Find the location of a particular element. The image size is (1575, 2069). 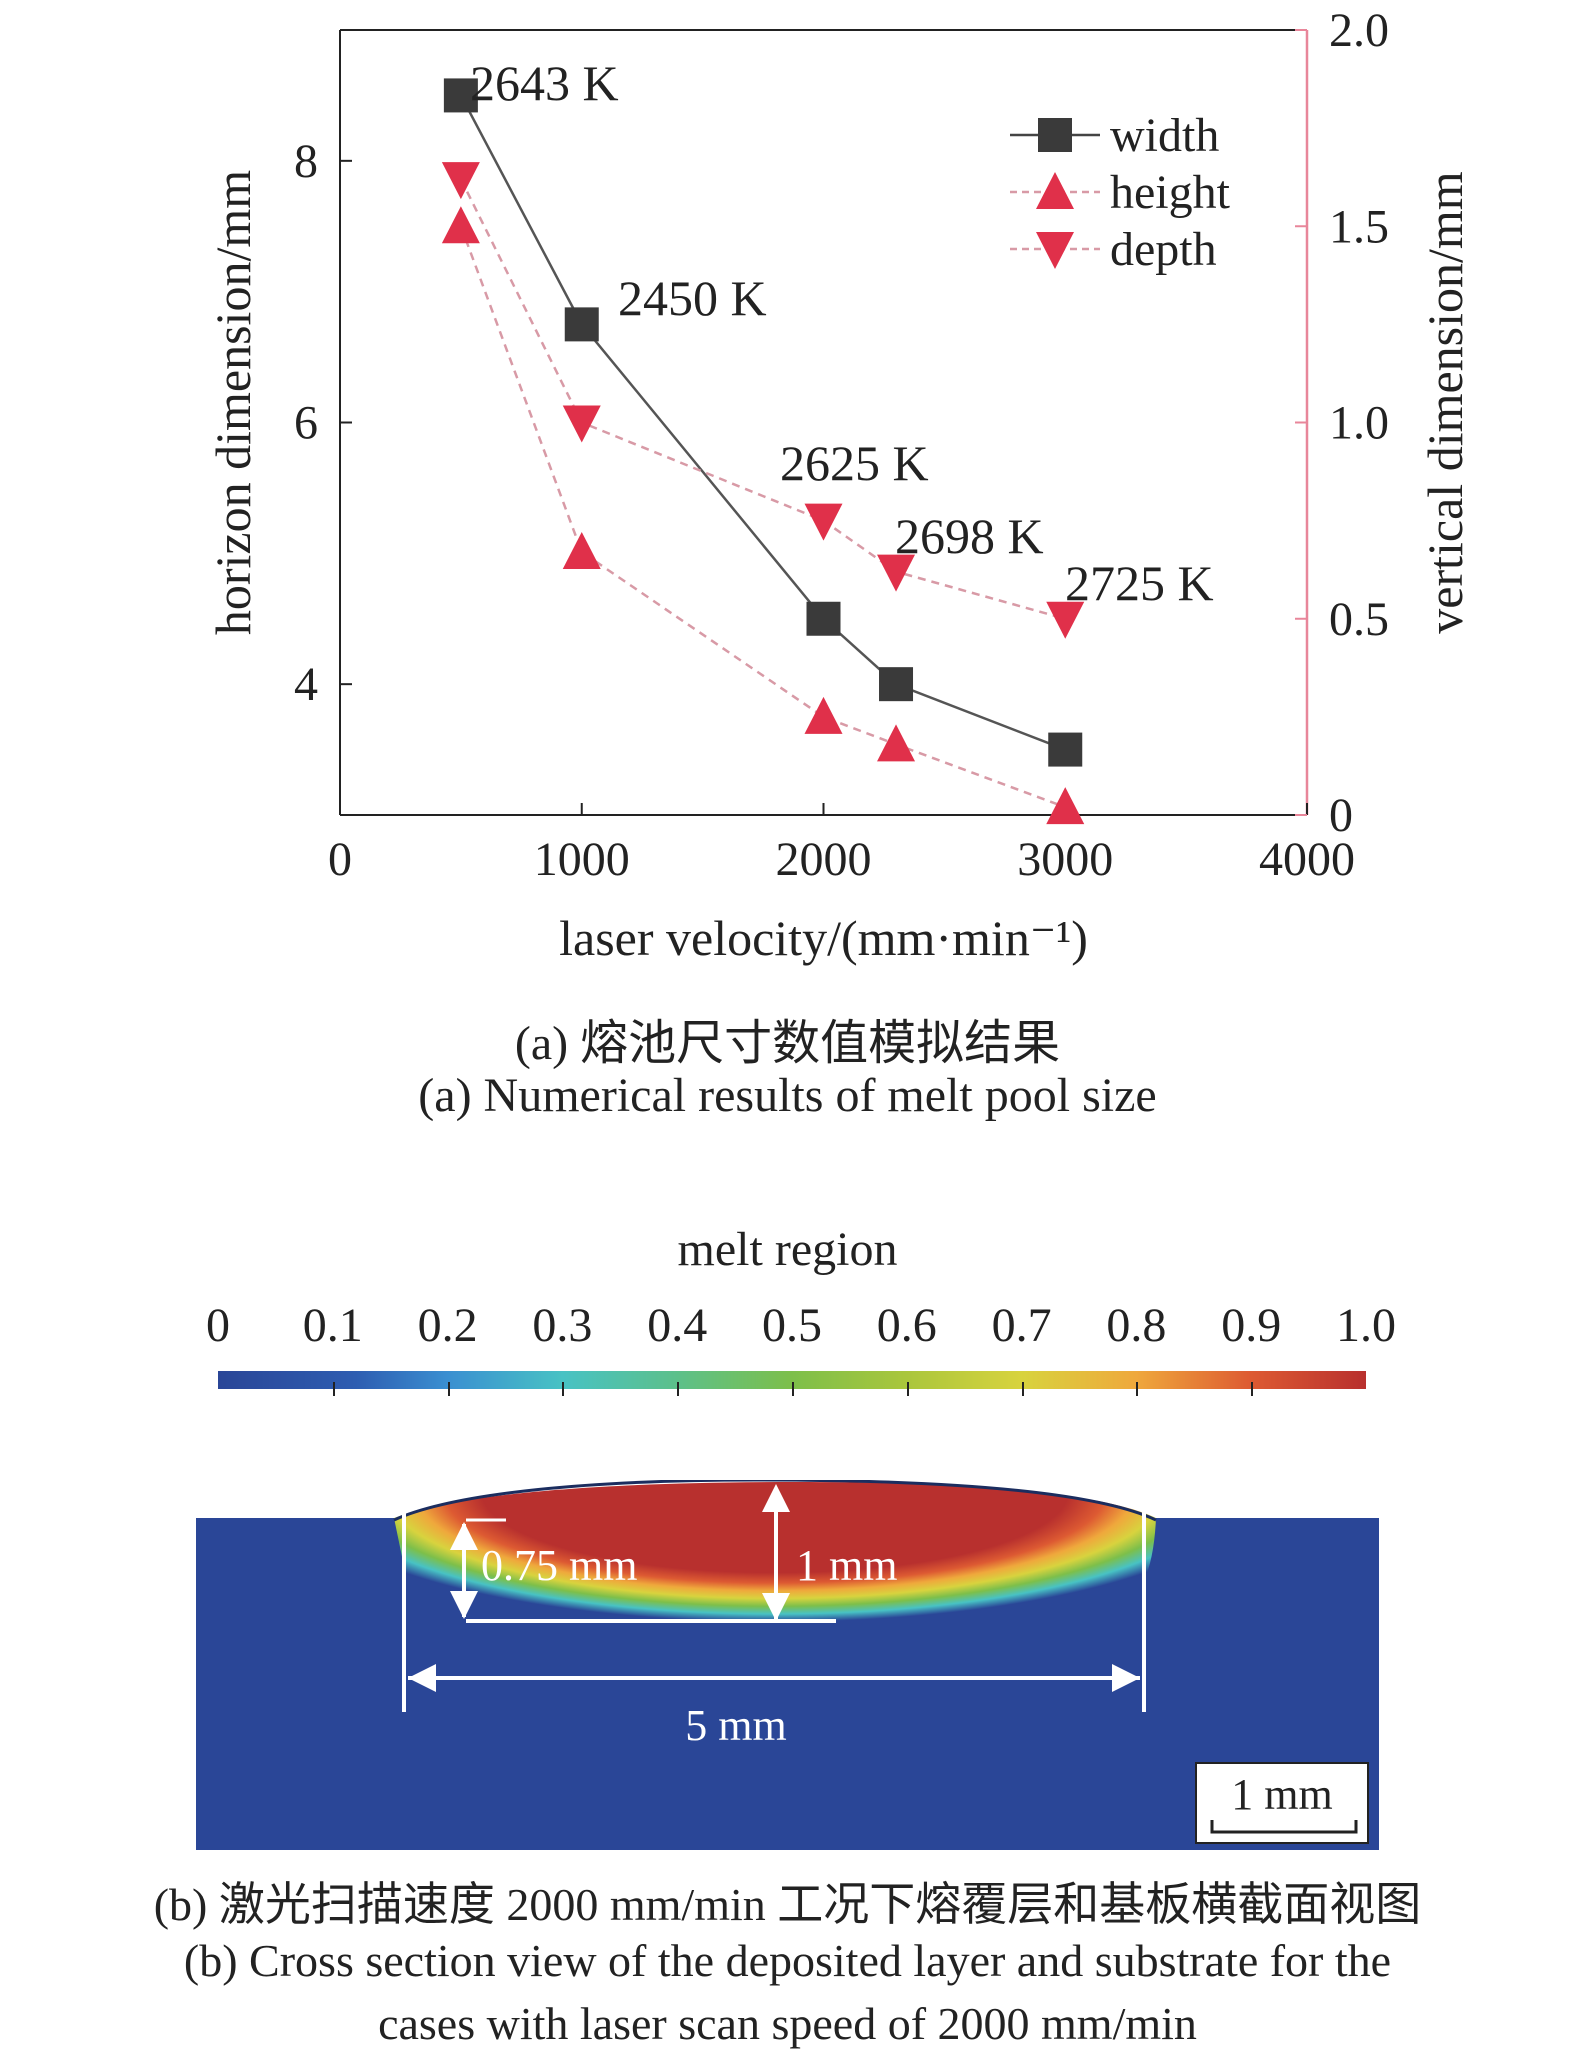

legend-marker-depth is located at coordinates (1055, 250).